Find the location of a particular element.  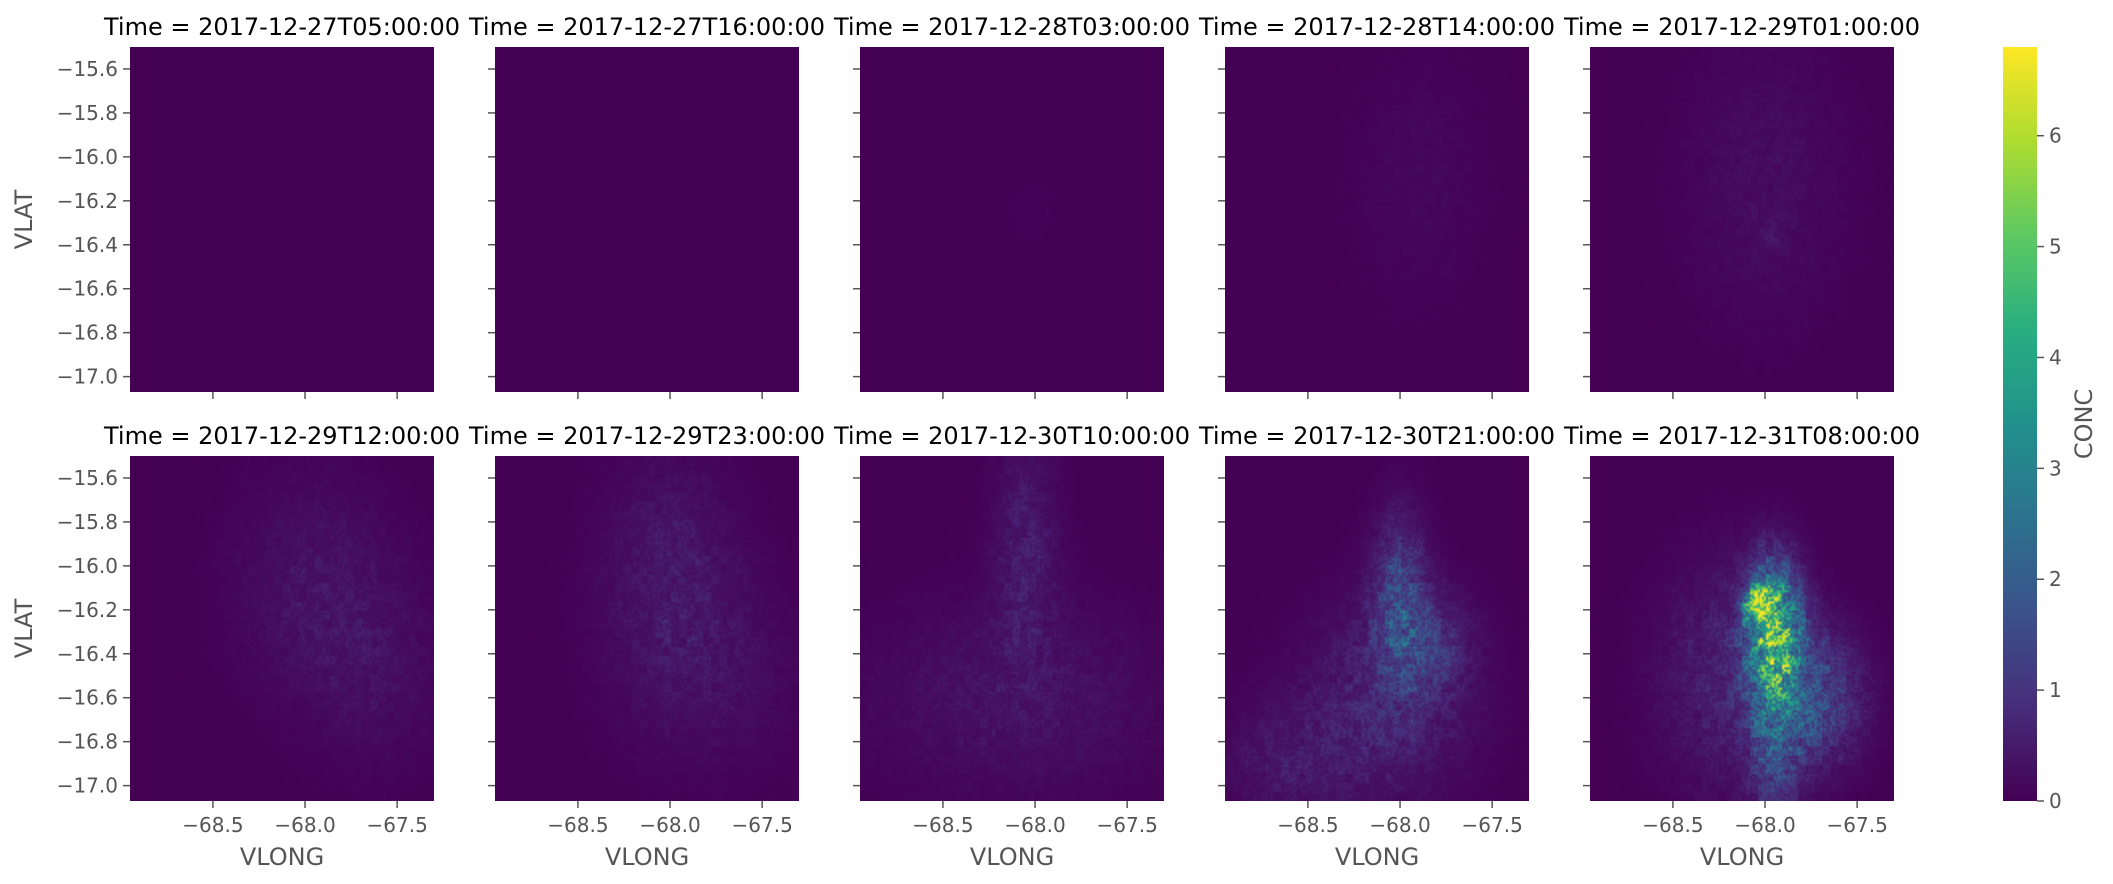

colorbar-label: CONC is located at coordinates (2084, 424).